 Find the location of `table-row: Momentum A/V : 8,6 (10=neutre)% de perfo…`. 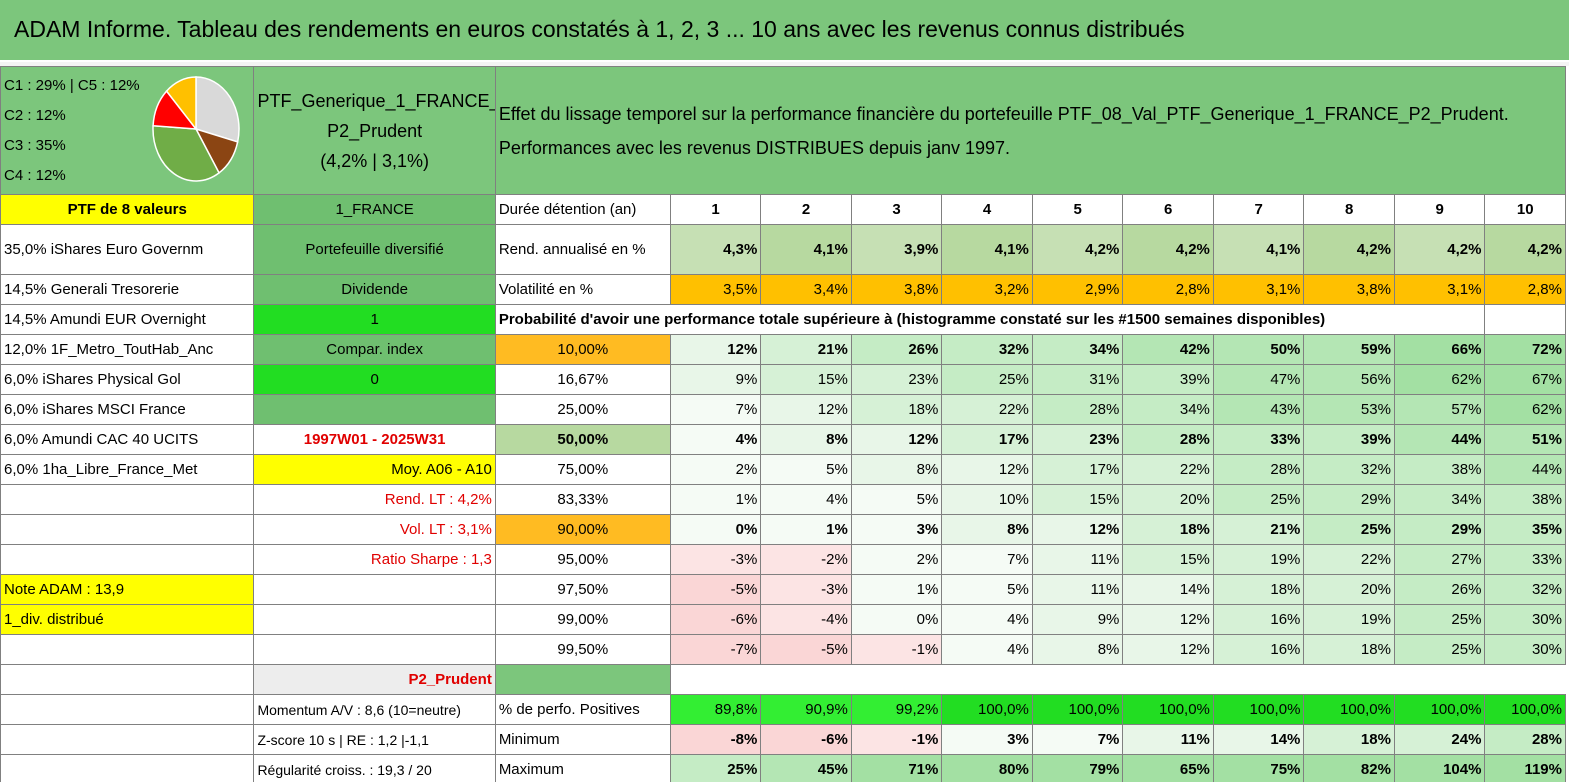

table-row: Momentum A/V : 8,6 (10=neutre)% de perfo… is located at coordinates (783, 709).